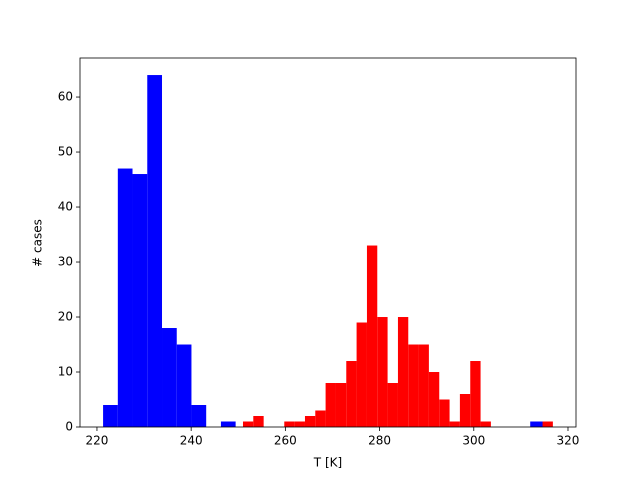 This screenshot has height=480, width=640. I want to click on x-tick-label: 240, so click(191, 441).